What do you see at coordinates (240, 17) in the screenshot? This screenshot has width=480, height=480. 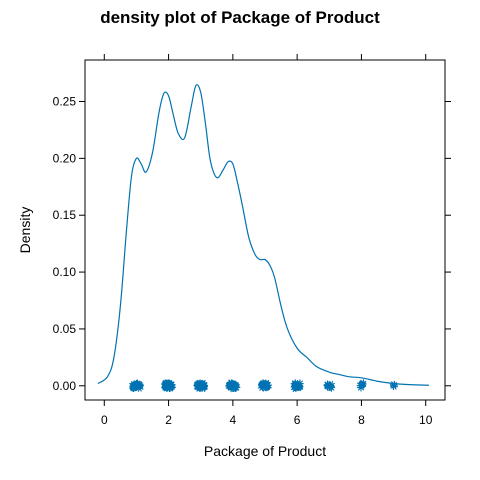 I see `chart-title: density plot of Package of Product` at bounding box center [240, 17].